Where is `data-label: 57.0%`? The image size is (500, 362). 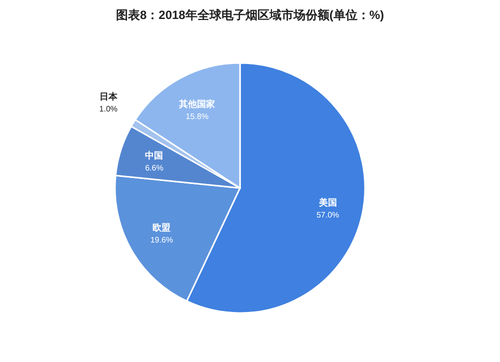
data-label: 57.0% is located at coordinates (328, 215).